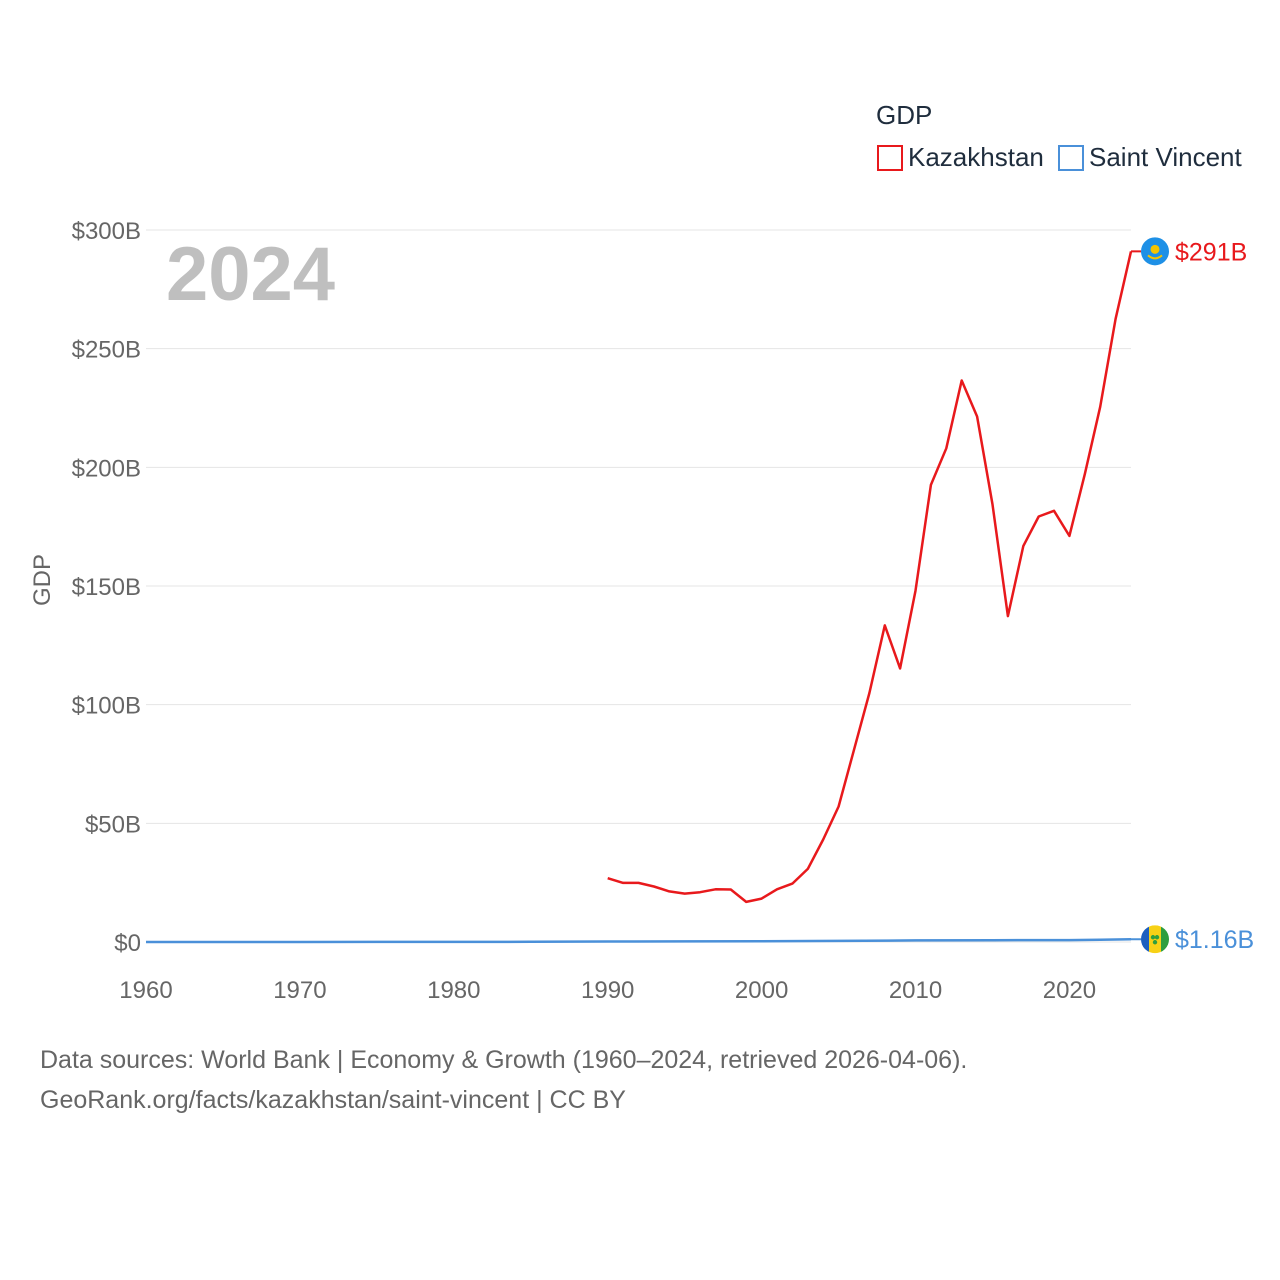 Image resolution: width=1280 pixels, height=1280 pixels. What do you see at coordinates (1059, 136) in the screenshot?
I see `legend: GDP Kazakhstan Saint Vincent` at bounding box center [1059, 136].